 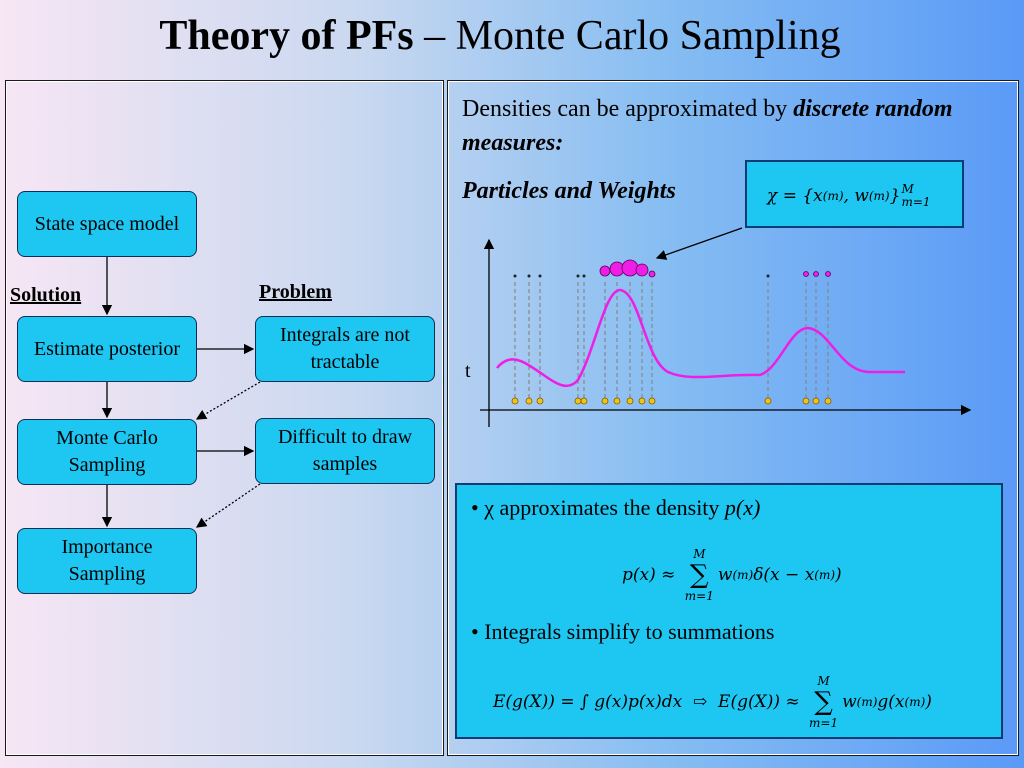 I want to click on particles-label: Particles and Weights, so click(x=569, y=191).